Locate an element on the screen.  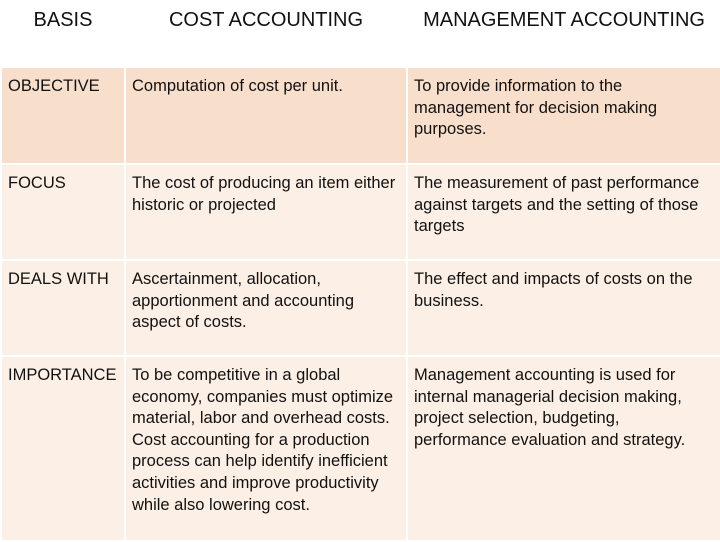
basis-cell: OBJECTIVE is located at coordinates (63, 115).